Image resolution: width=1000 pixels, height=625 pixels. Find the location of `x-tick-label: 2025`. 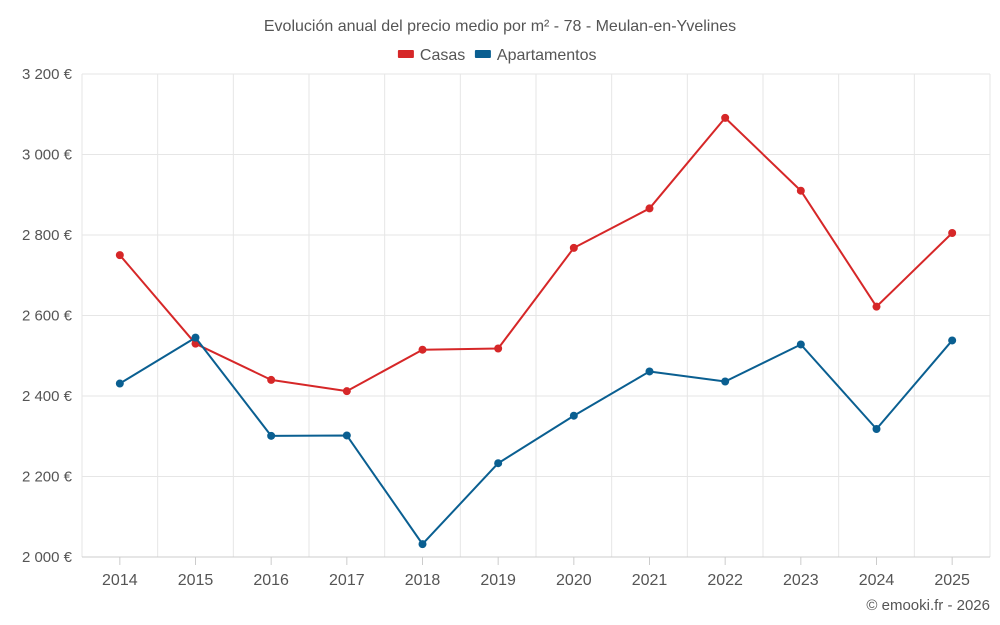

x-tick-label: 2025 is located at coordinates (952, 580).